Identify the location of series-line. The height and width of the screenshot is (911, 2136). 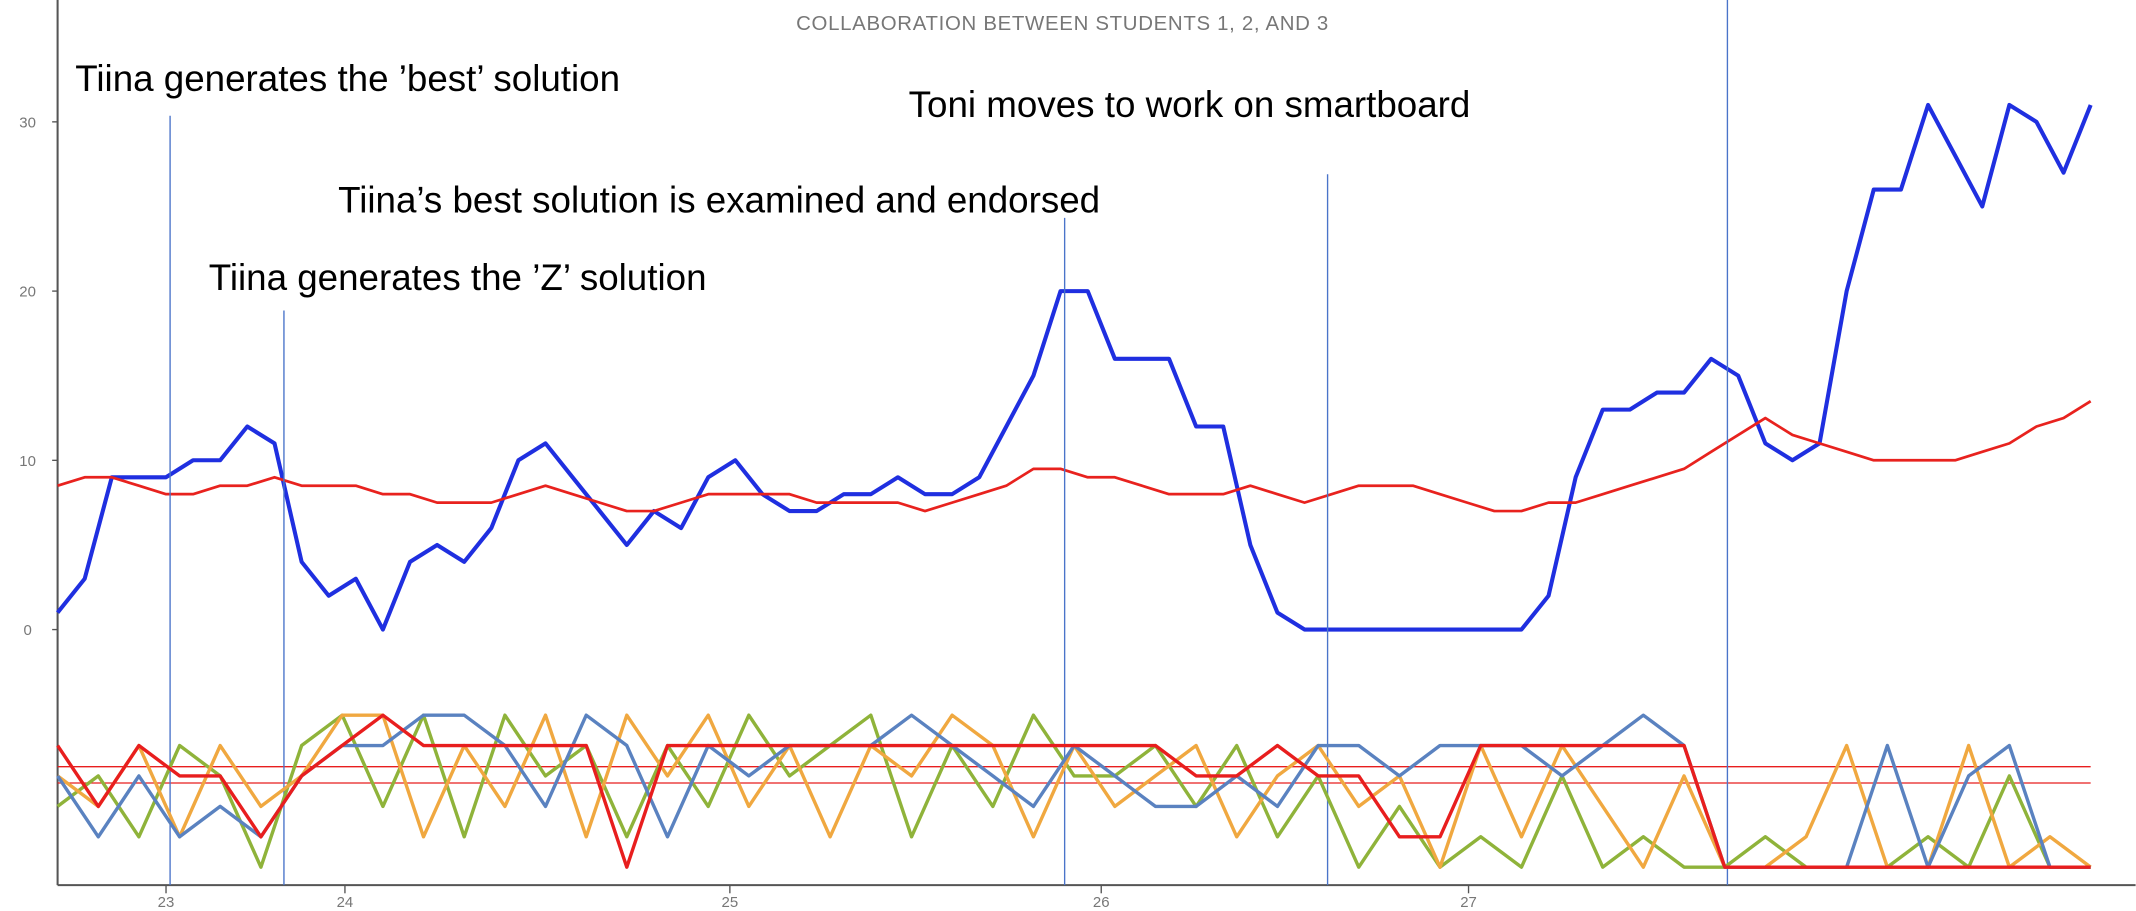
(1074, 456).